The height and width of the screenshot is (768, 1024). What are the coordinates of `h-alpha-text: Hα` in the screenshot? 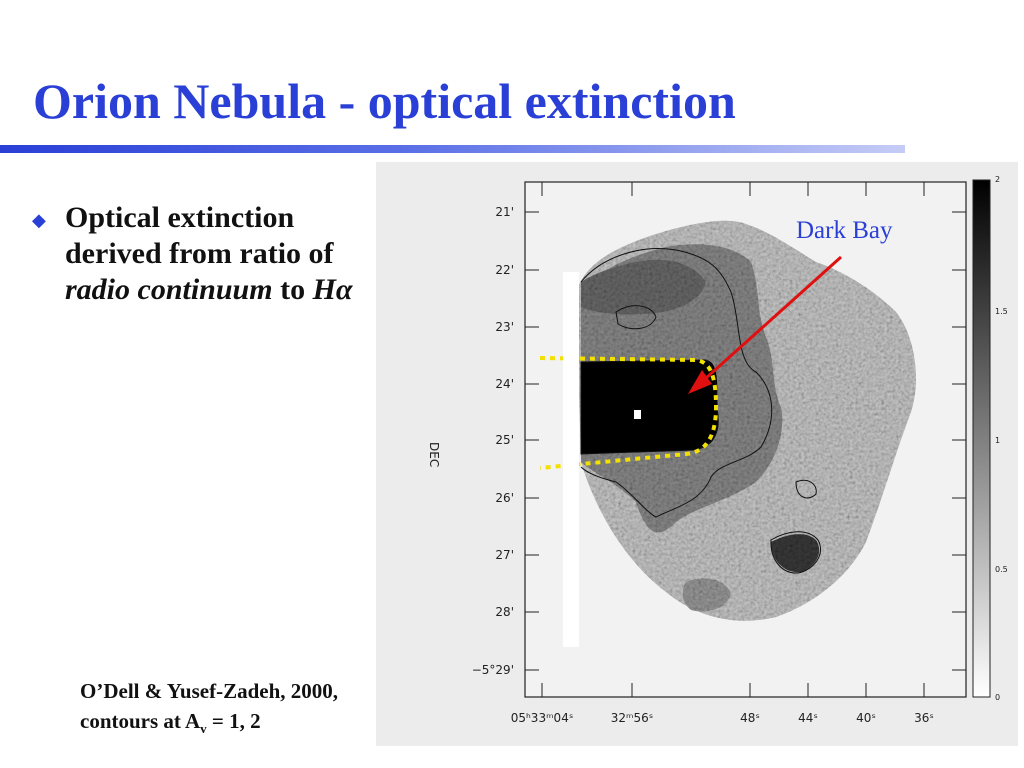 It's located at (332, 289).